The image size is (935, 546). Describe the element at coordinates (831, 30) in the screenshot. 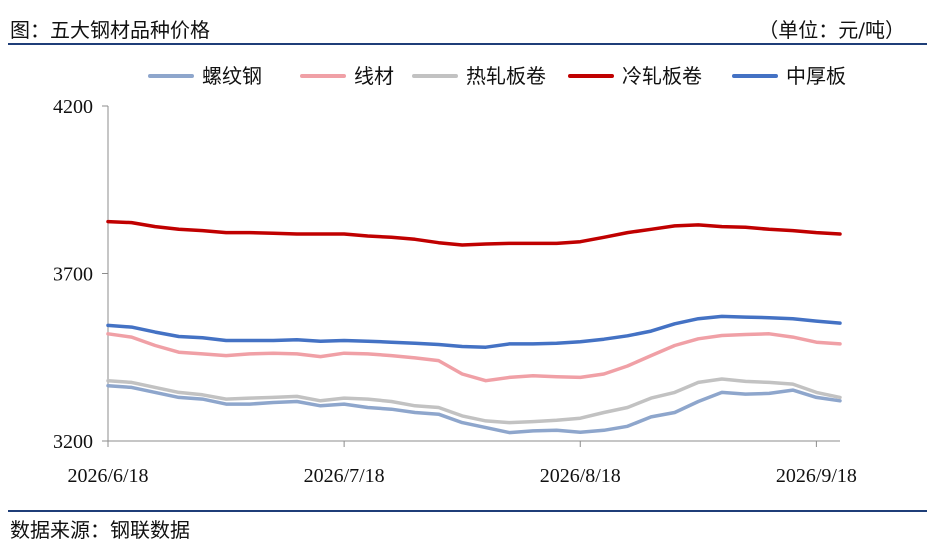

I see `unit-label: （单位：元/吨）` at that location.